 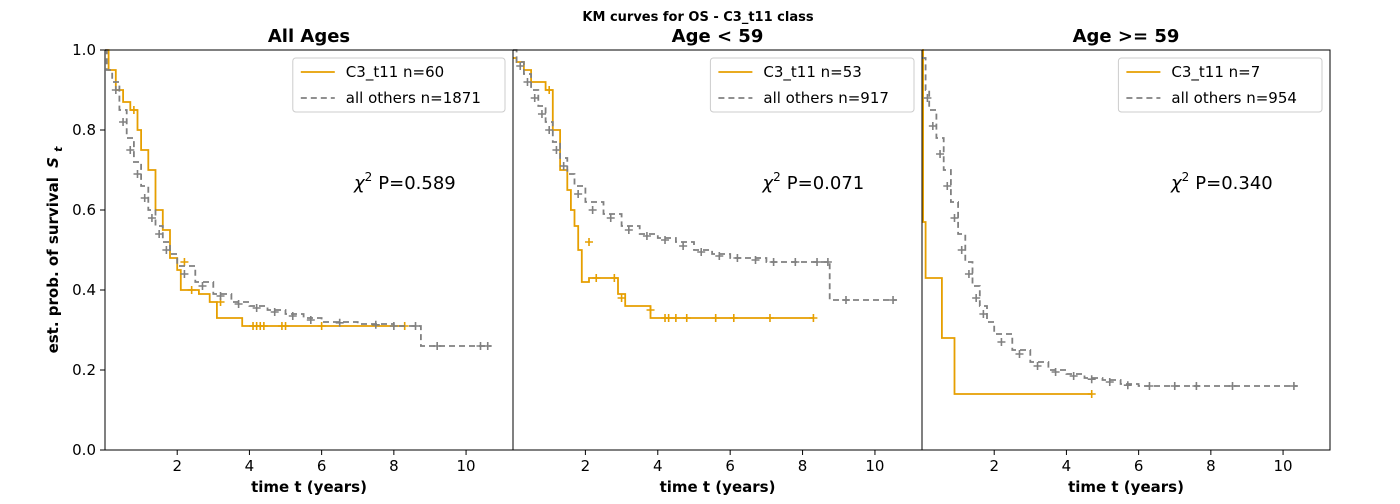 What do you see at coordinates (1234, 98) in the screenshot?
I see `legend-label-others: all others n=954` at bounding box center [1234, 98].